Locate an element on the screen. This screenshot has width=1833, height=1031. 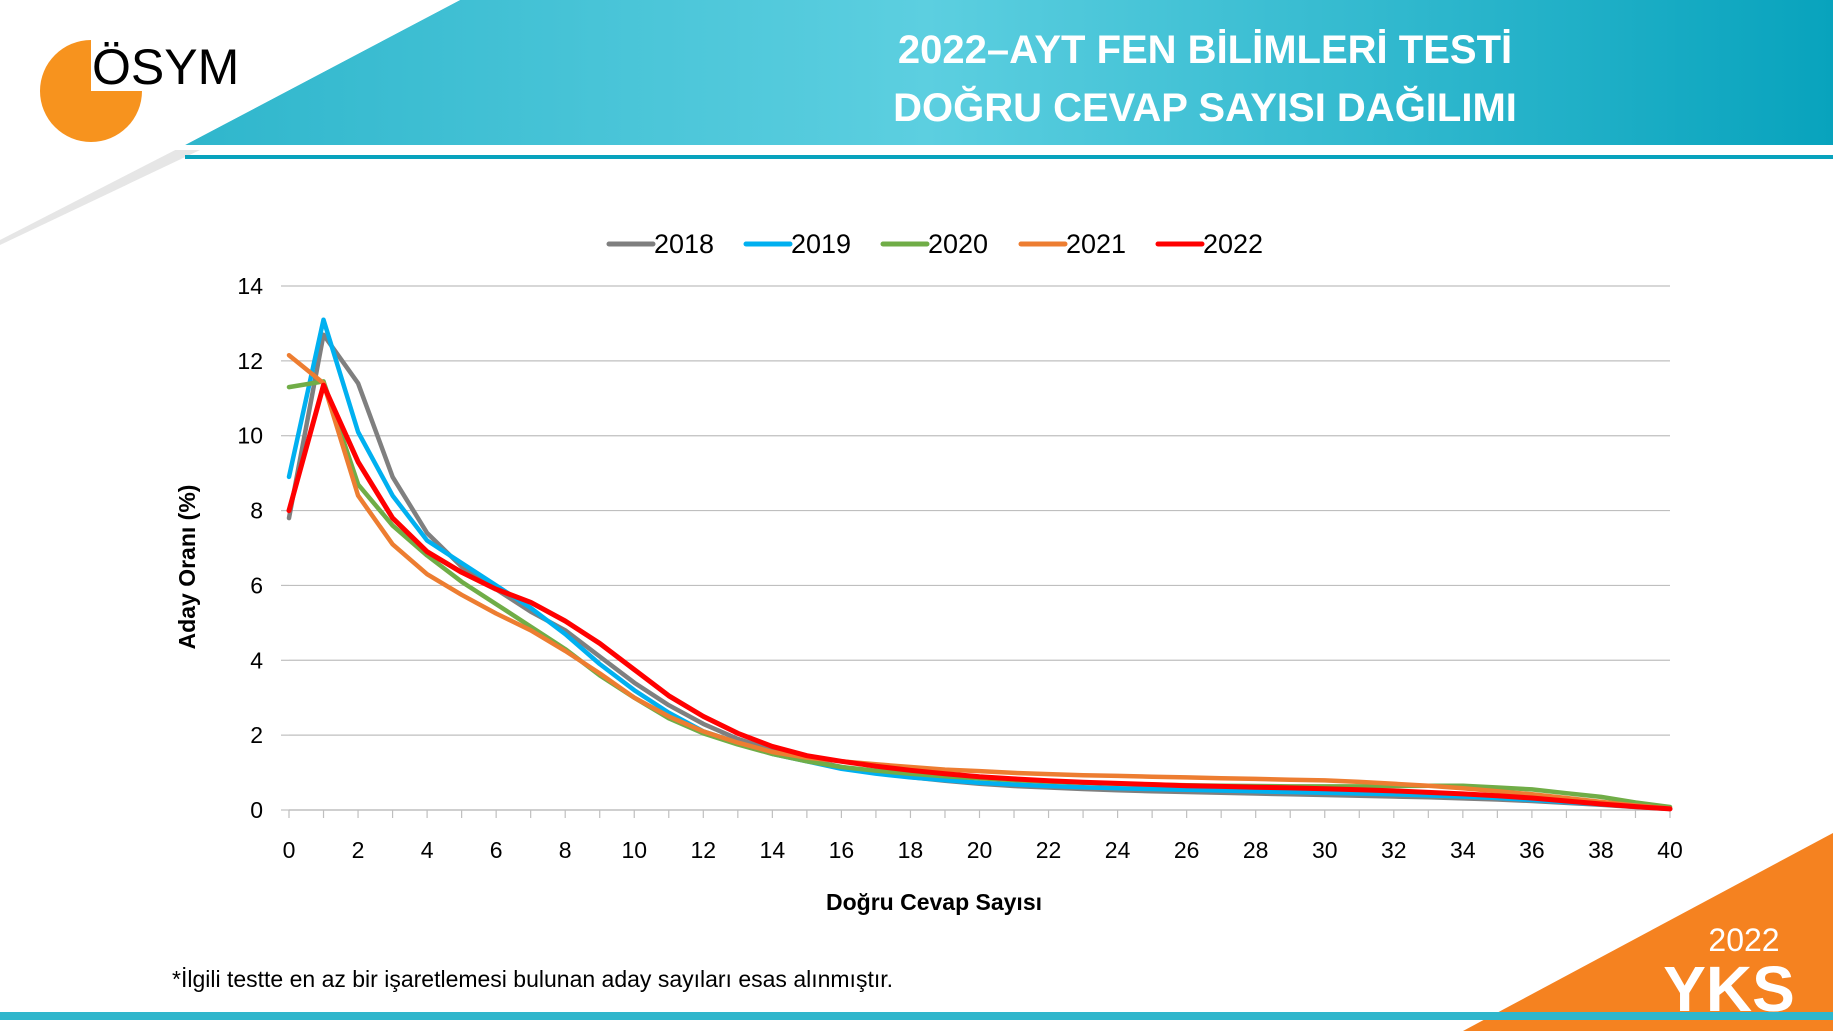
y-tick-label: 2 is located at coordinates (256, 735).